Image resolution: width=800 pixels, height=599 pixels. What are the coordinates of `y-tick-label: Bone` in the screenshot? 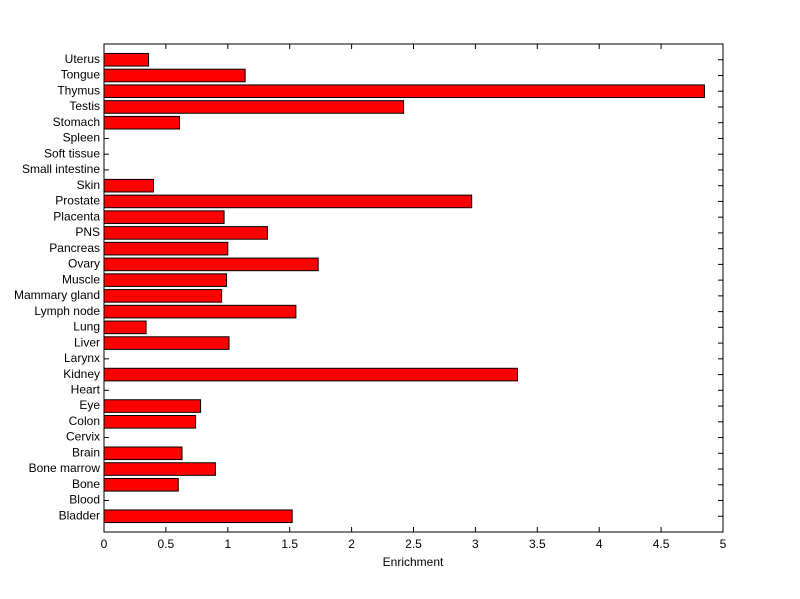 It's located at (86, 484).